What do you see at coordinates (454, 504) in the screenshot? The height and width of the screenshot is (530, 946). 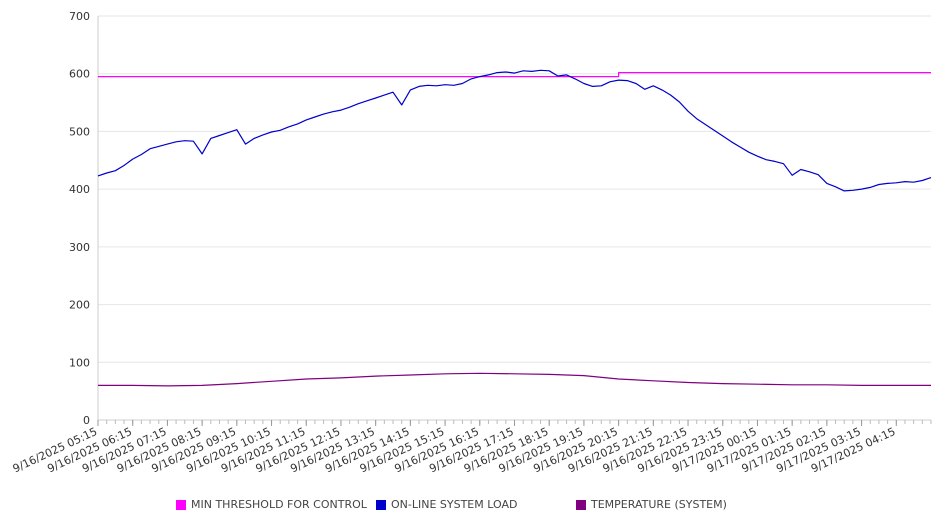 I see `legend-label-system-load: ON-LINE SYSTEM LOAD` at bounding box center [454, 504].